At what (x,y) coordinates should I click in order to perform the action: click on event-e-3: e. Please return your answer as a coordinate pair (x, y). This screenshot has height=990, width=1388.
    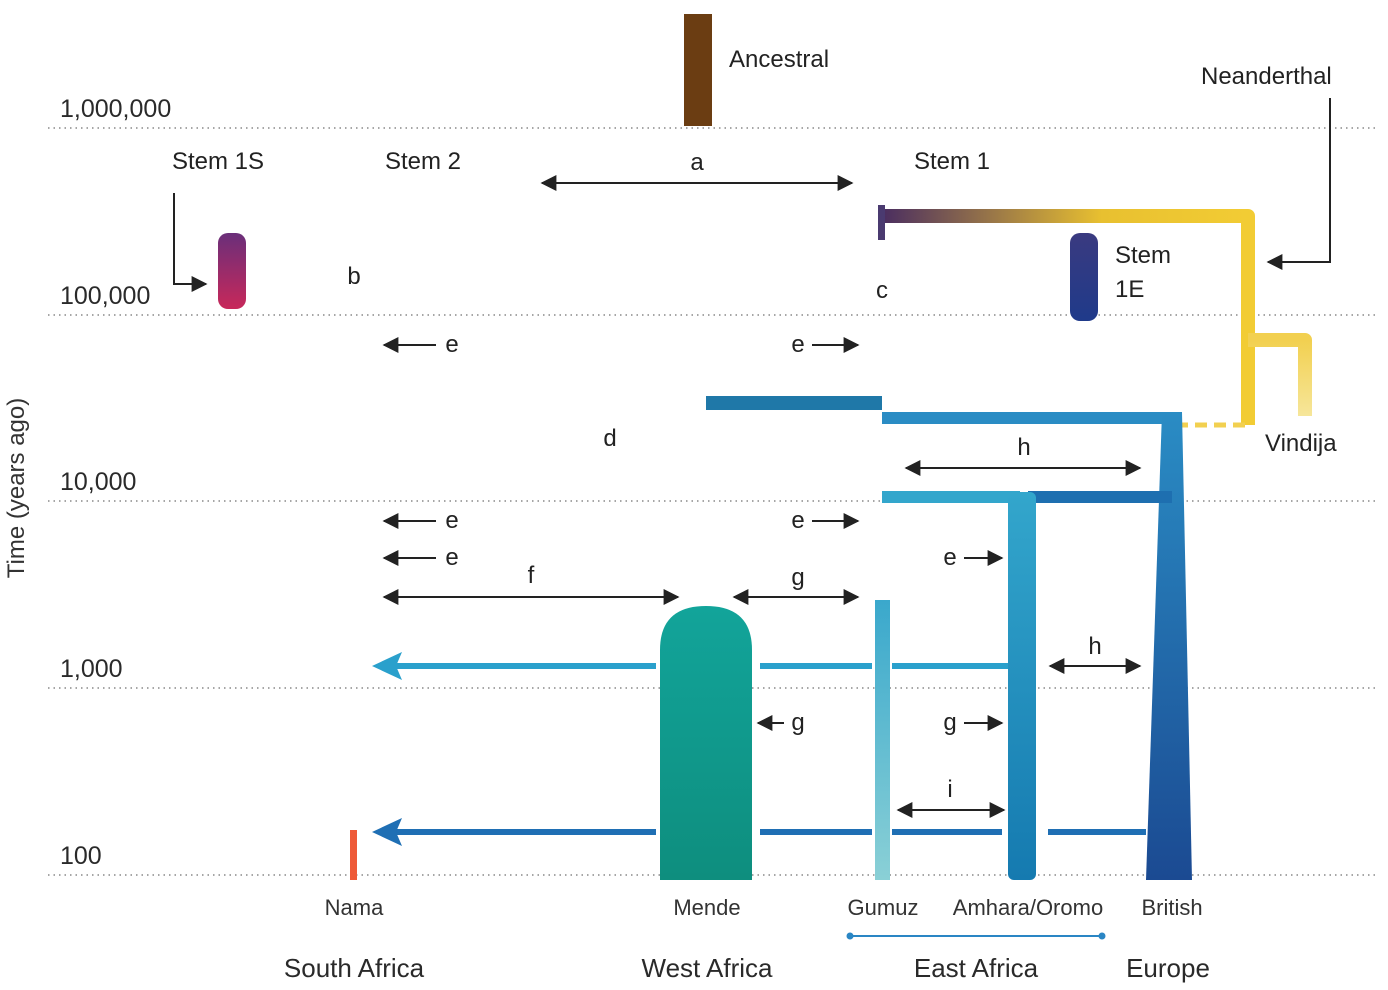
    Looking at the image, I should click on (452, 520).